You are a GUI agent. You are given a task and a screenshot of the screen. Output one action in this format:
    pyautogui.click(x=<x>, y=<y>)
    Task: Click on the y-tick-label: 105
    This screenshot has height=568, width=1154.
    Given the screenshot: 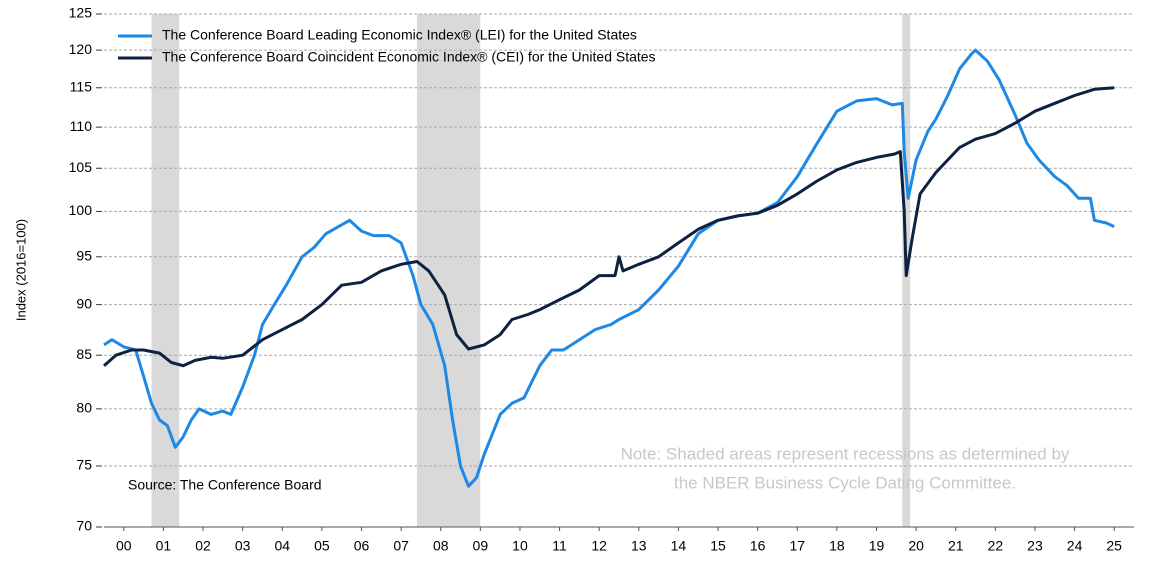 What is the action you would take?
    pyautogui.click(x=81, y=167)
    